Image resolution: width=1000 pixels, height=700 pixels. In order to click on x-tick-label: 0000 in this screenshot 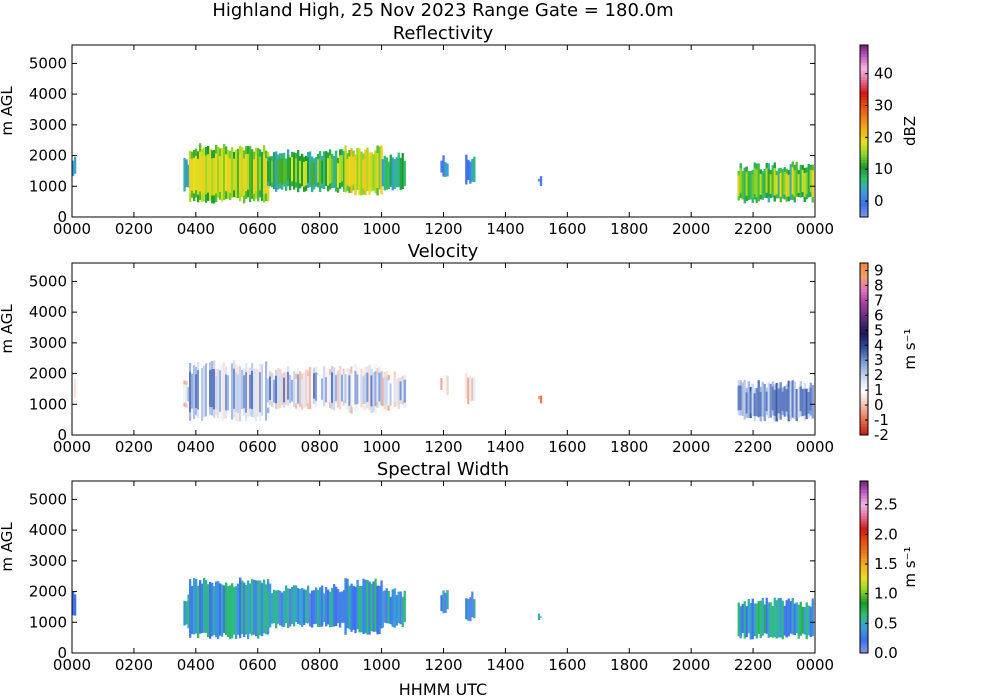, I will do `click(72, 447)`.